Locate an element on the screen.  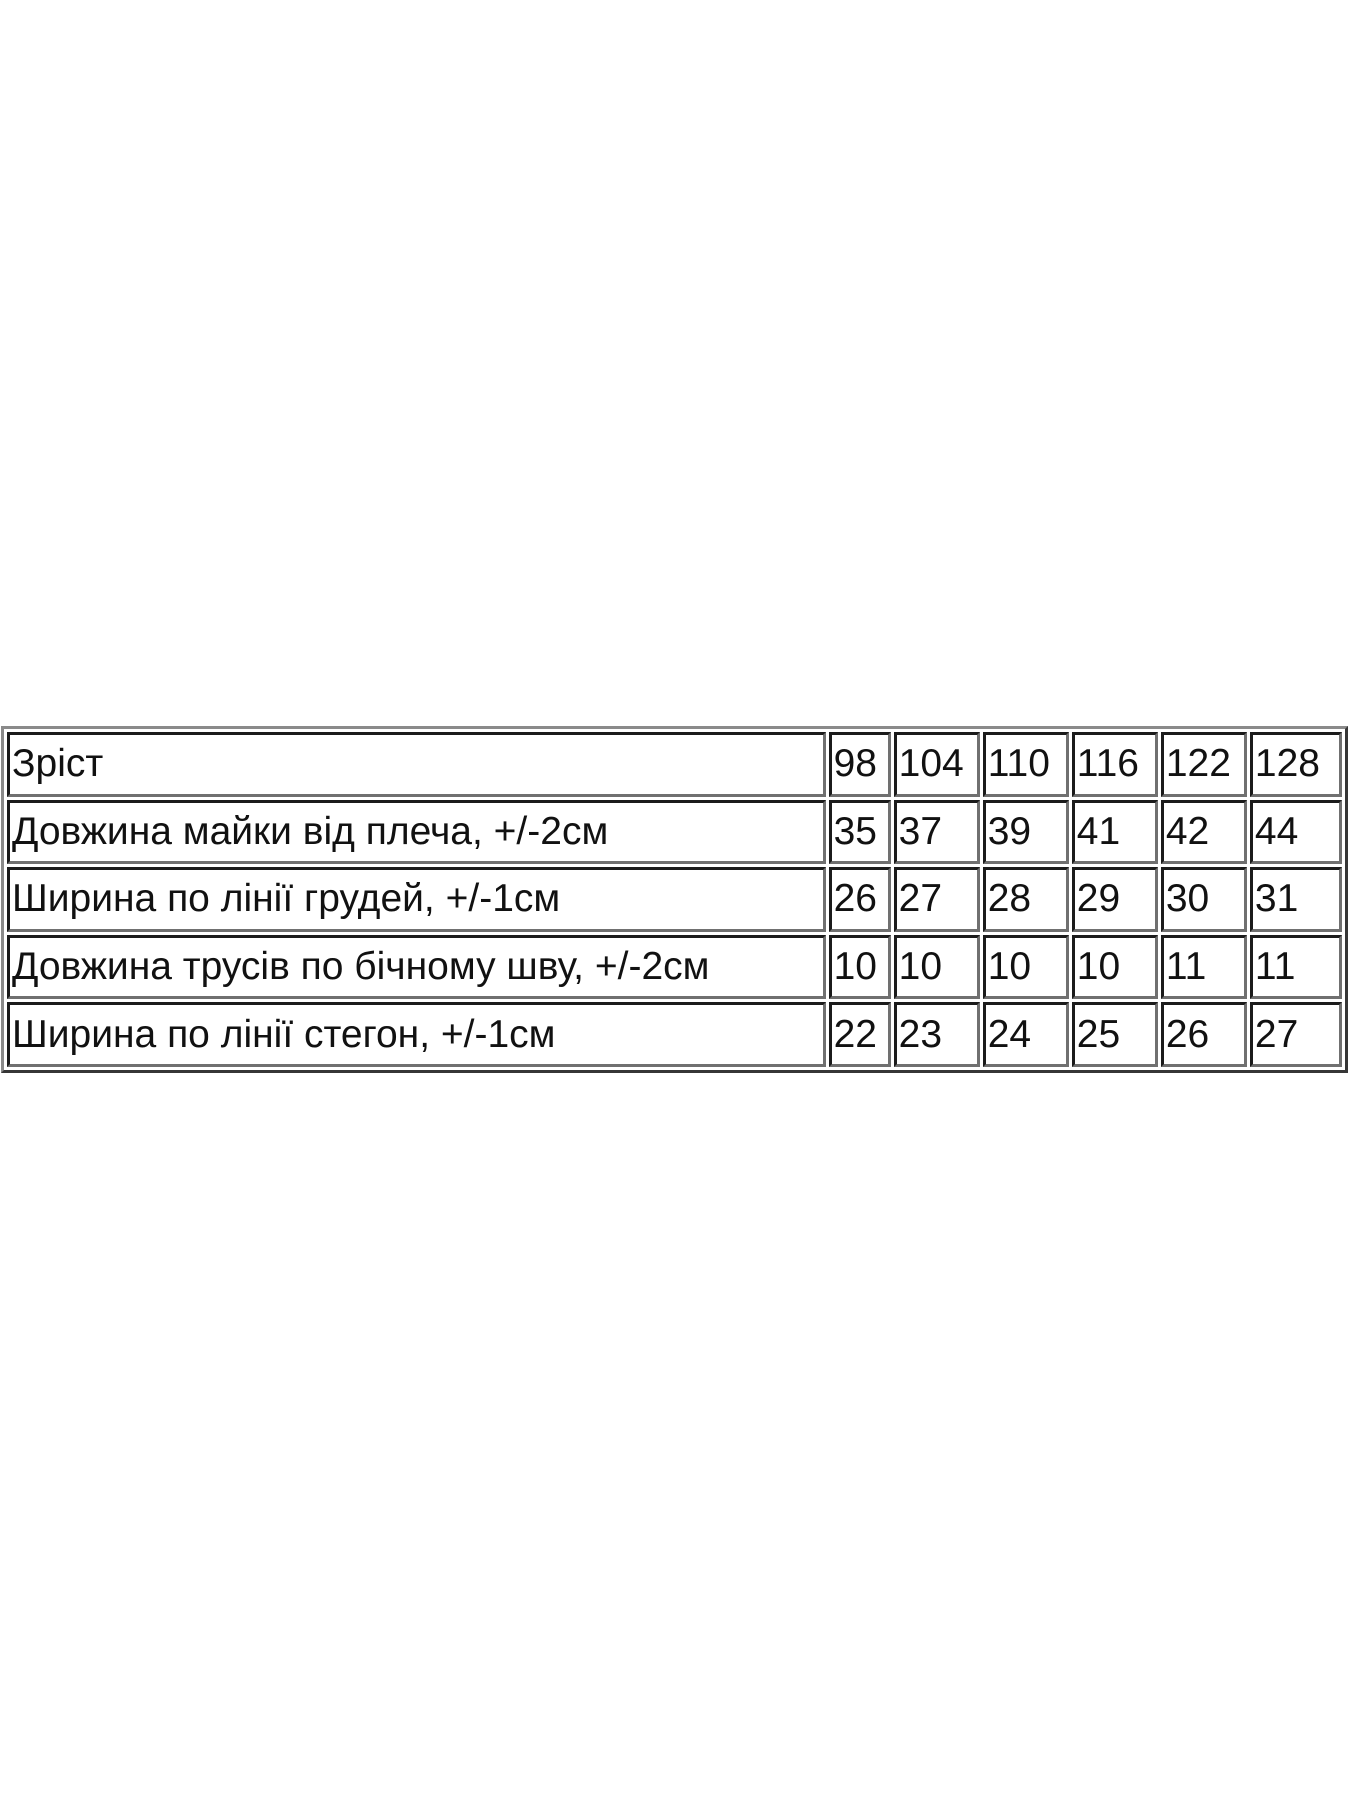
size-header-cell: 104 is located at coordinates (936, 764).